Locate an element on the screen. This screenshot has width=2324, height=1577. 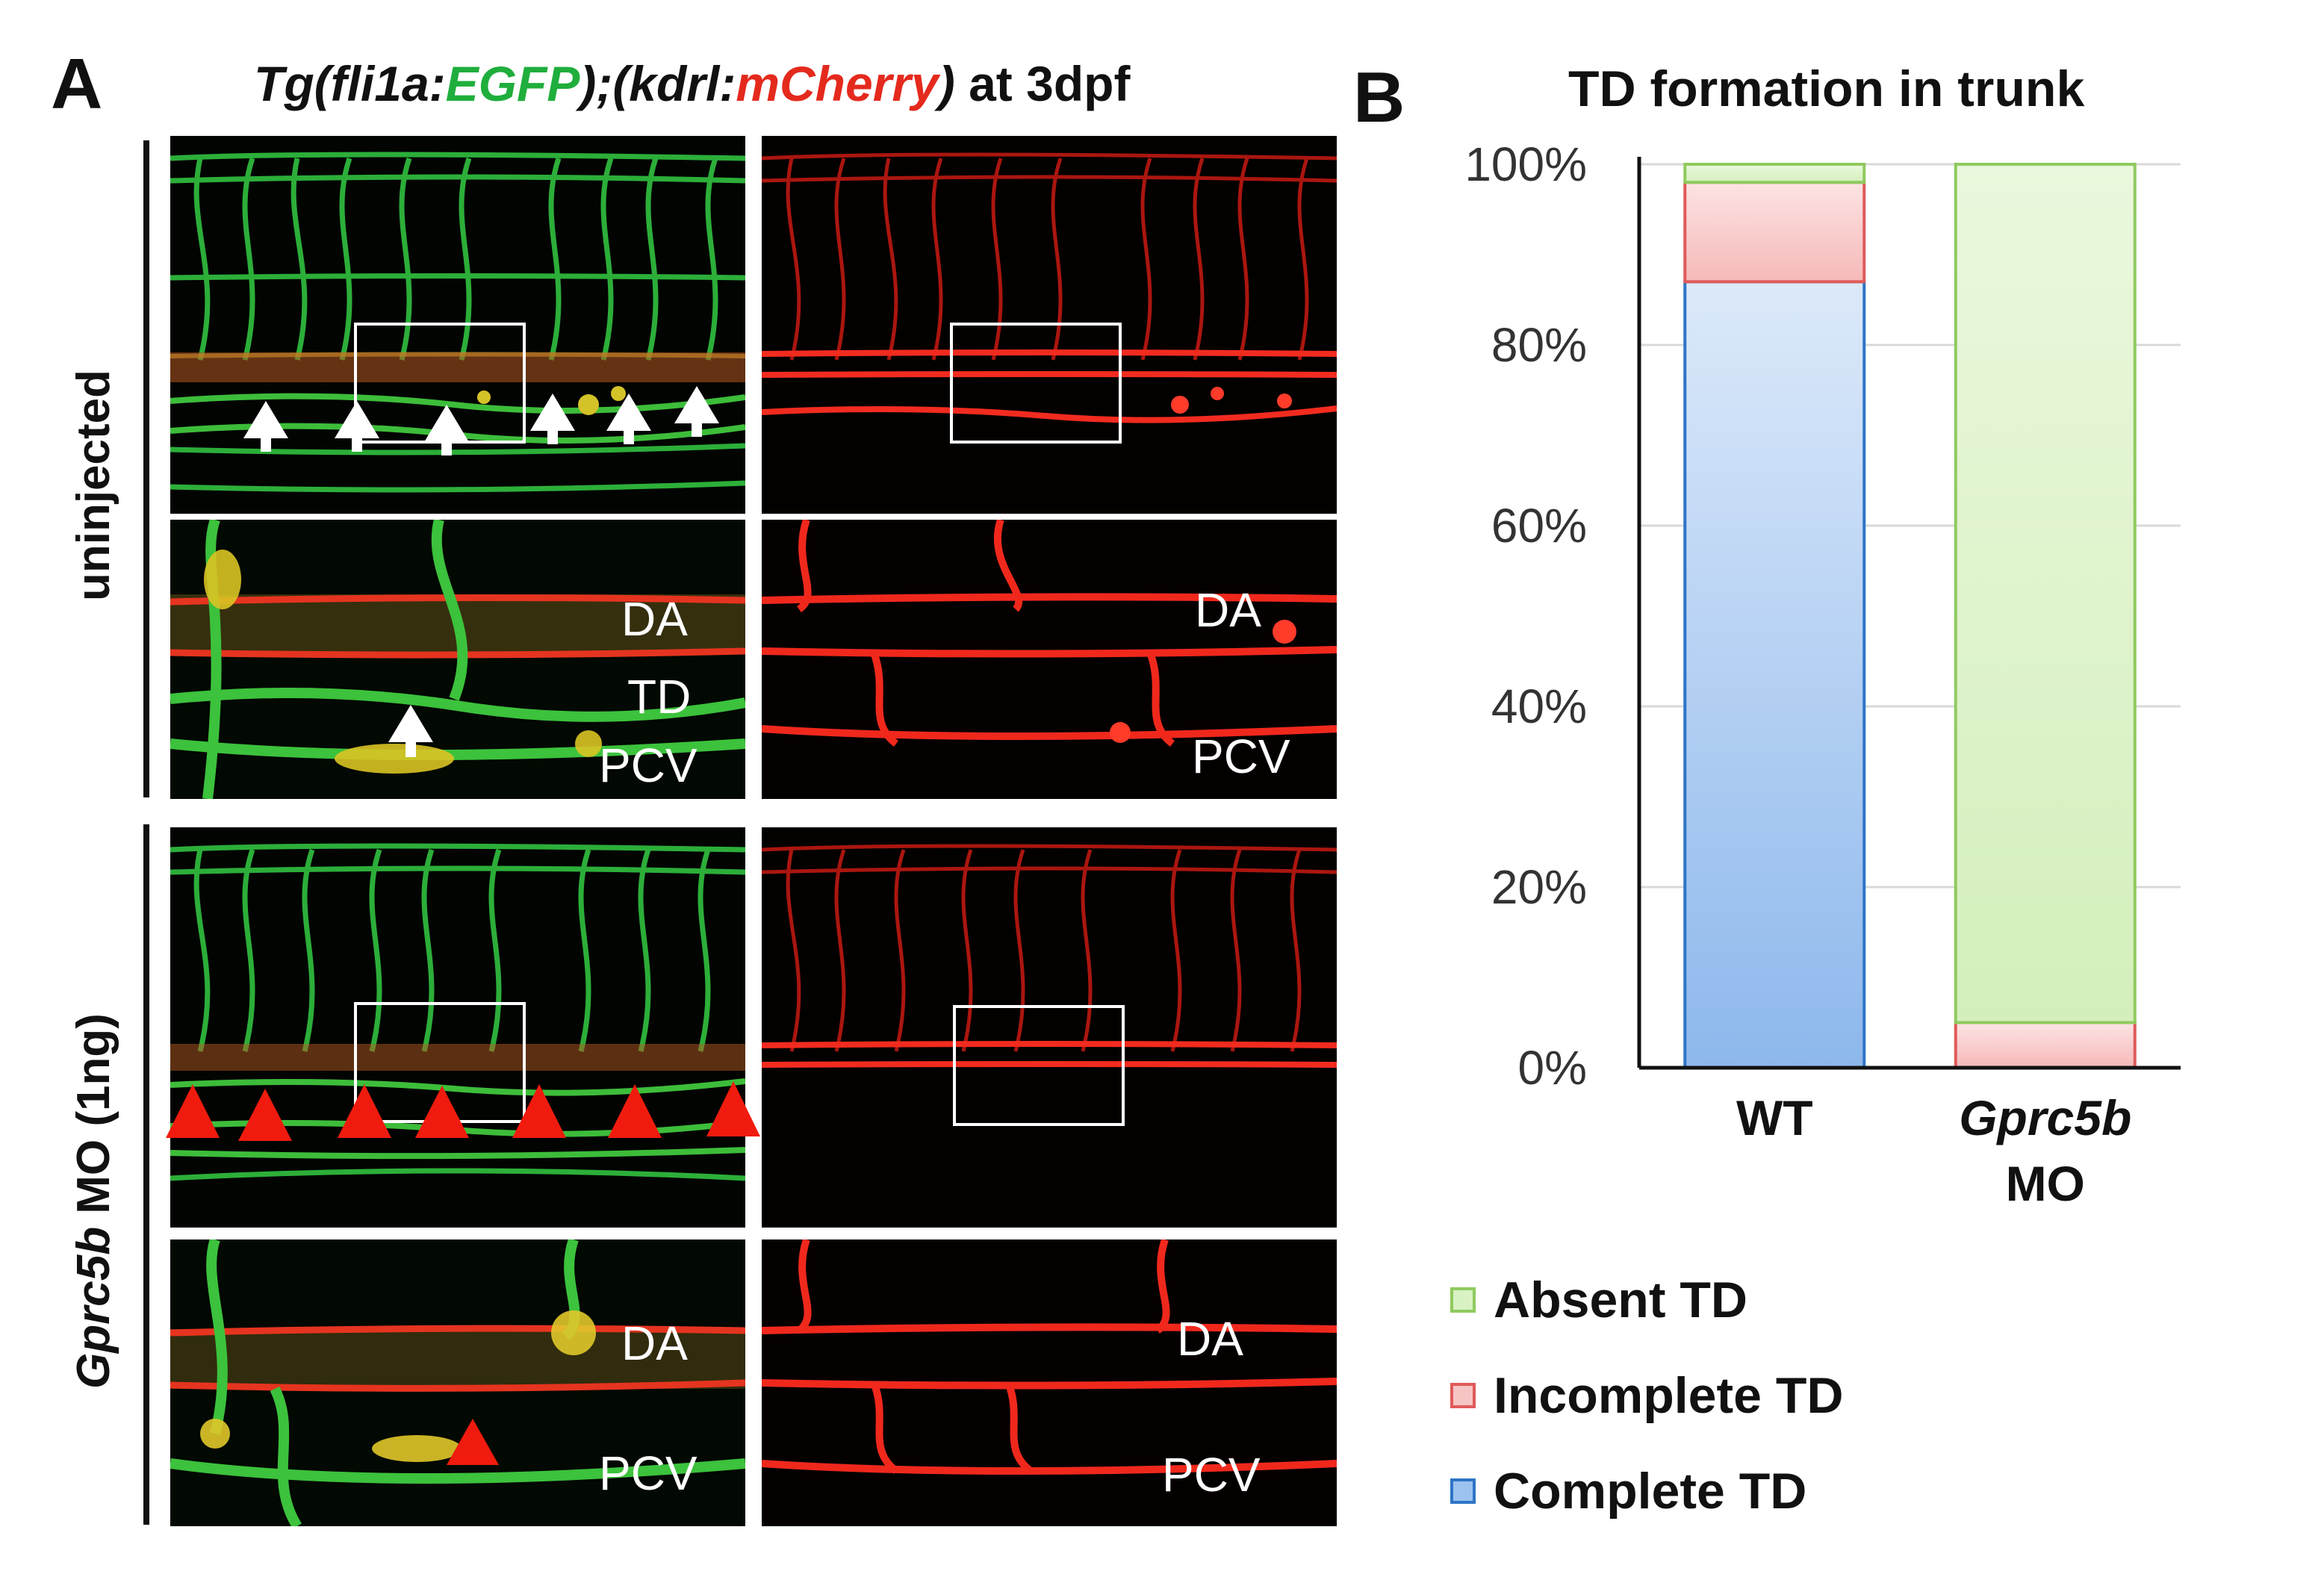
y-tick-label: 80% is located at coordinates (1539, 345).